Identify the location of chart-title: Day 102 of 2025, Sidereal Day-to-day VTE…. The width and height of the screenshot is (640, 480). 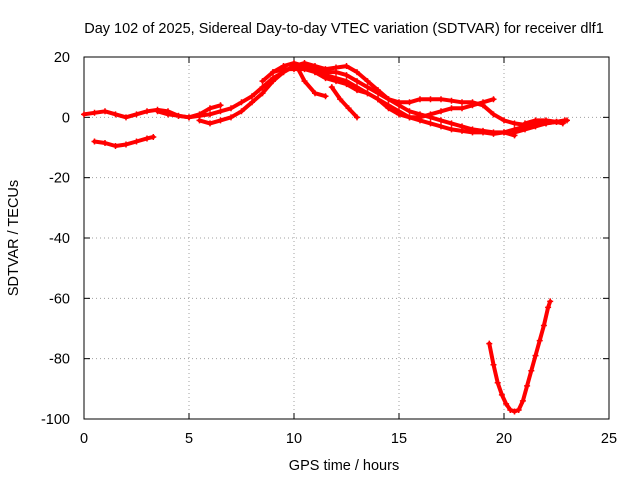
(344, 29).